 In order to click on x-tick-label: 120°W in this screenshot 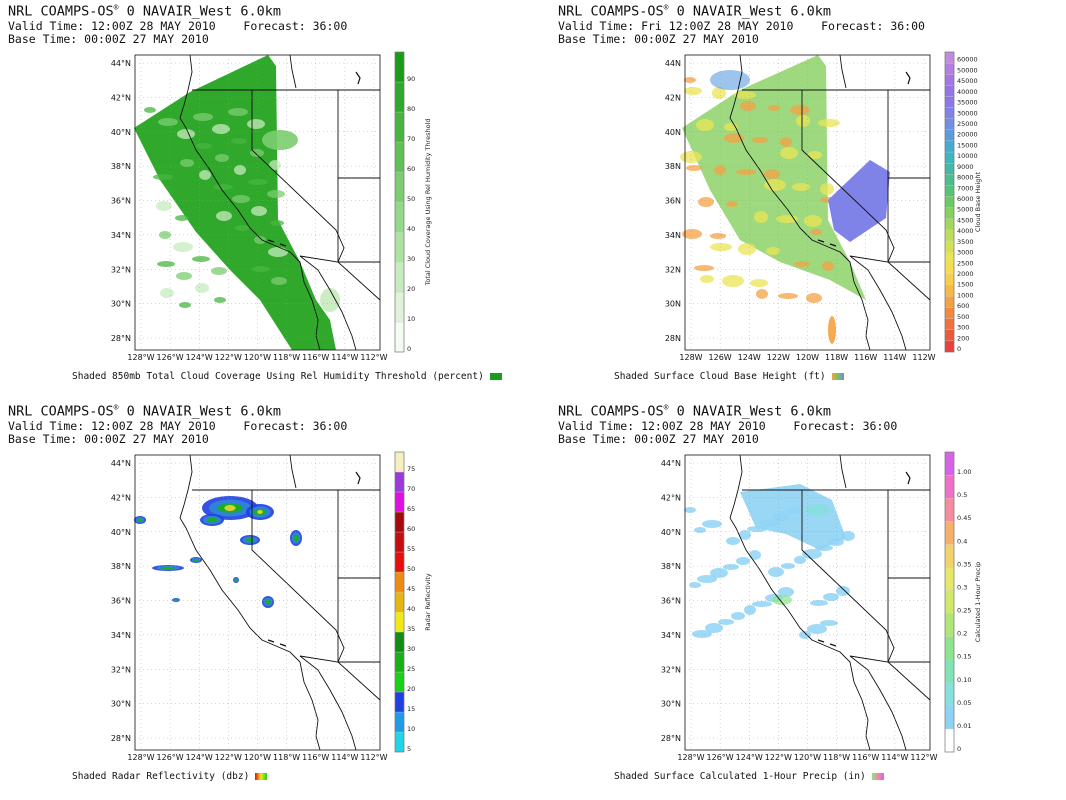, I will do `click(807, 757)`.